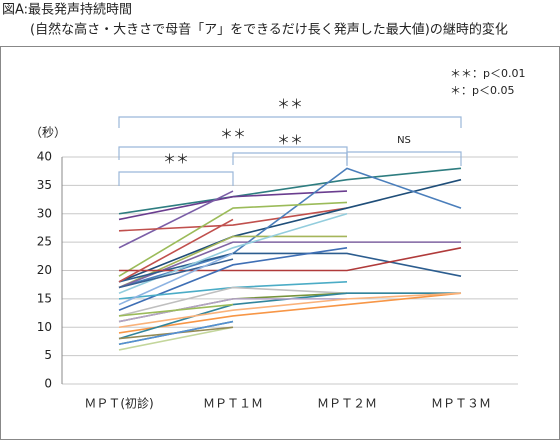 The image size is (560, 444). I want to click on significance-legend: ＊：p＜0.05, so click(482, 90).